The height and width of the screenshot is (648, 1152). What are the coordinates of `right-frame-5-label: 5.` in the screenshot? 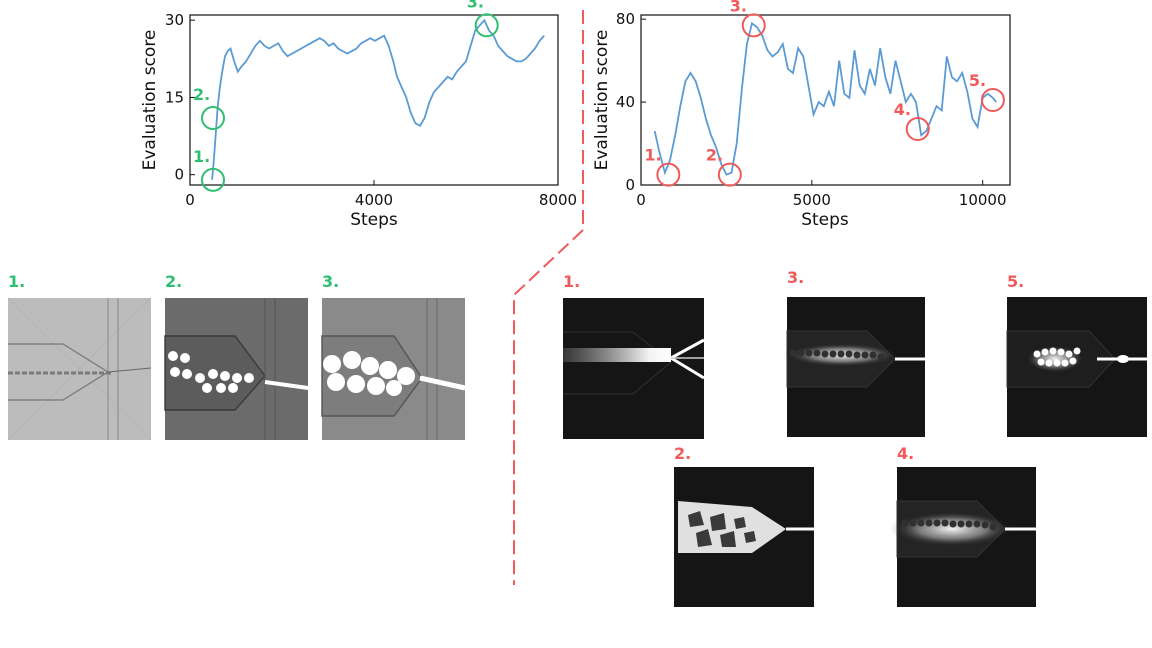 It's located at (1015, 281).